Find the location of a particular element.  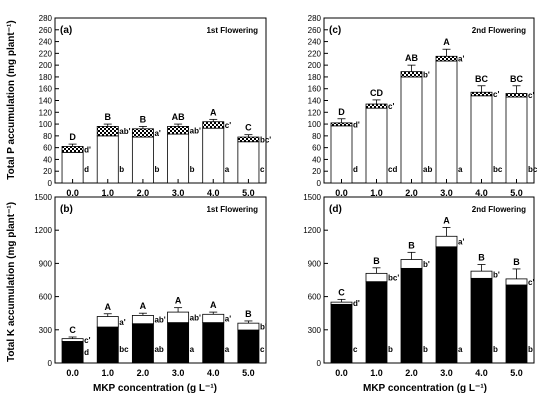

top-significance-letter: bc' is located at coordinates (393, 278).